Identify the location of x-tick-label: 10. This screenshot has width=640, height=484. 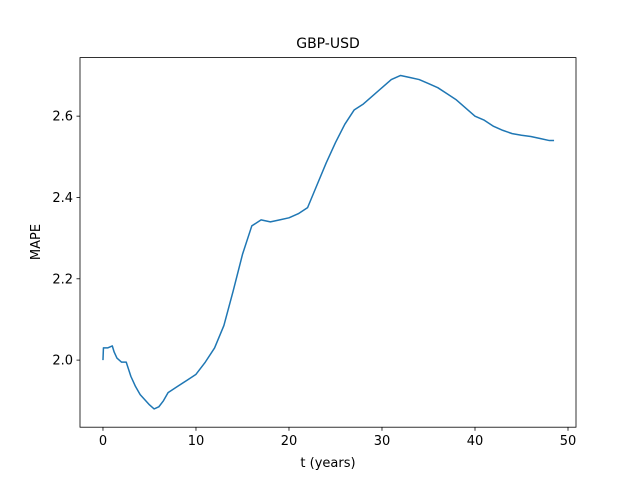
(196, 441).